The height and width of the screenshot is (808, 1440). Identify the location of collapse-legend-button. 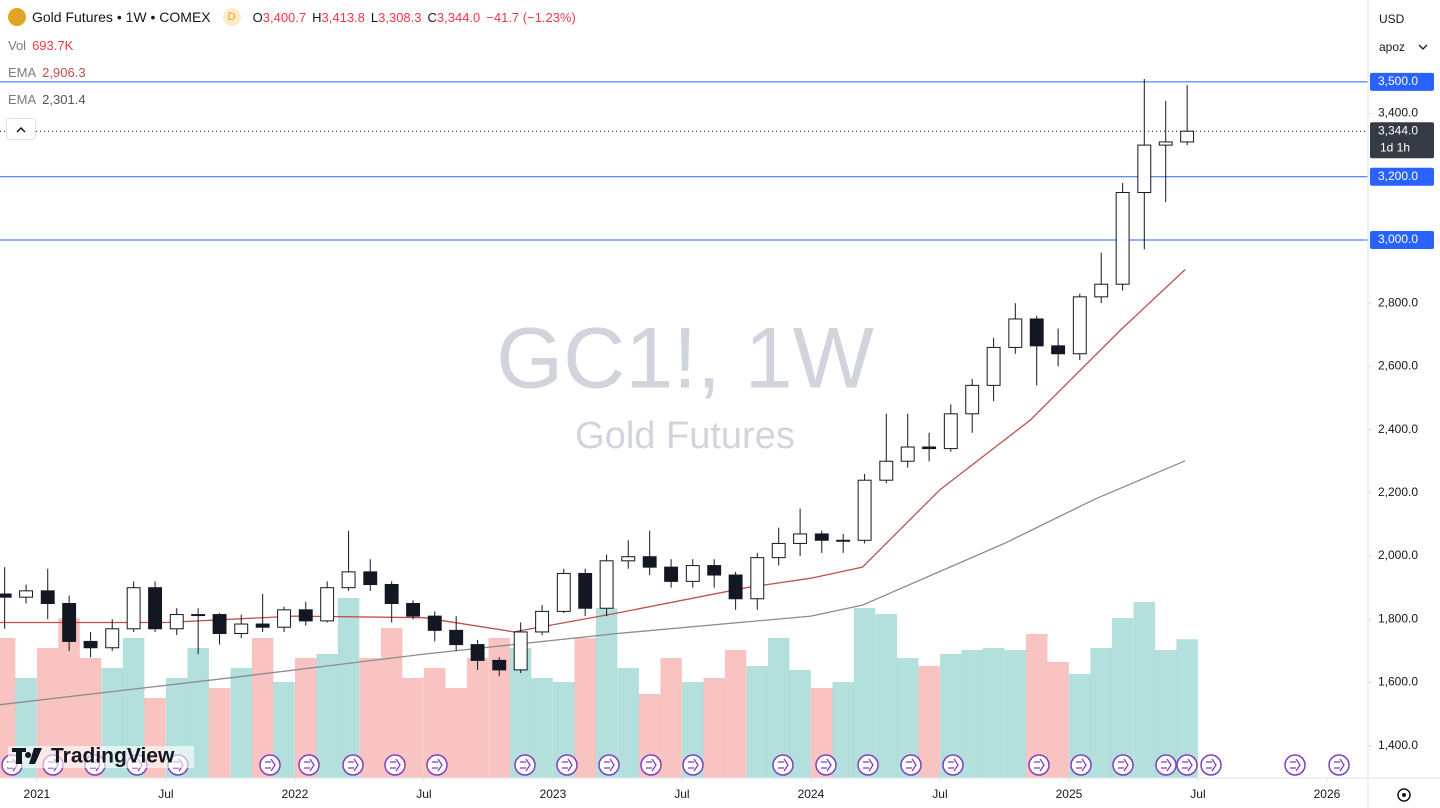
(21, 129).